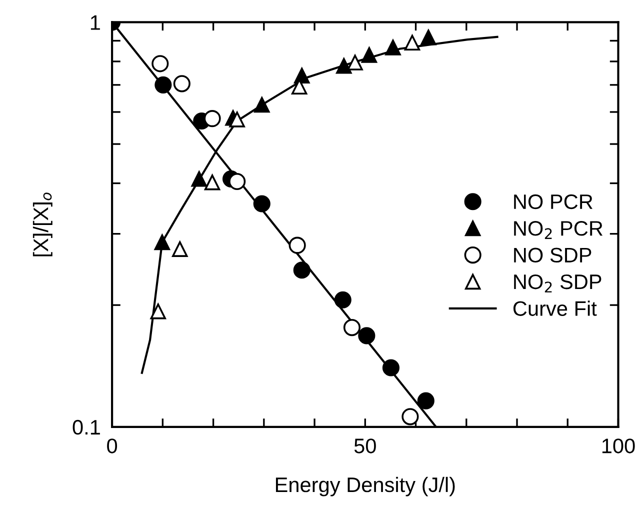  I want to click on legend-label: Curve Fit, so click(555, 308).